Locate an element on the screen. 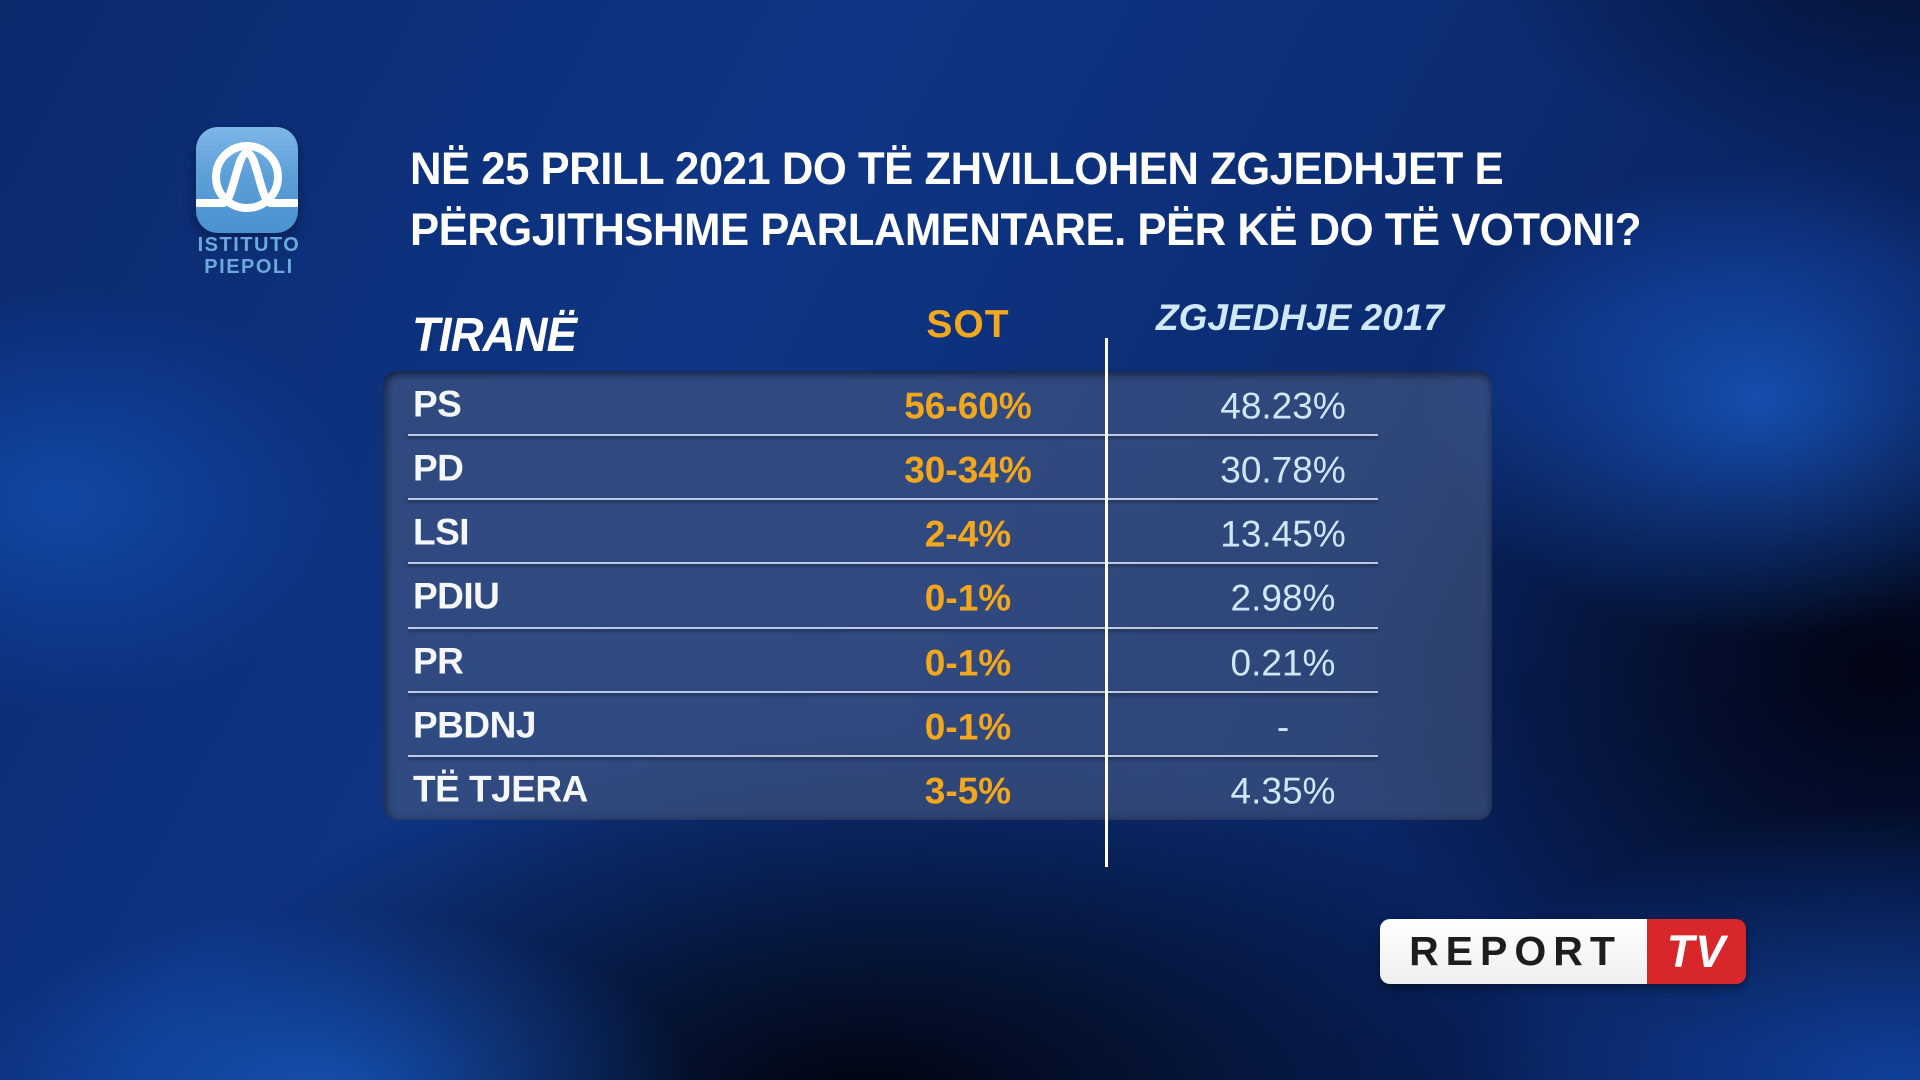 The width and height of the screenshot is (1920, 1080). value-2017: - is located at coordinates (1283, 727).